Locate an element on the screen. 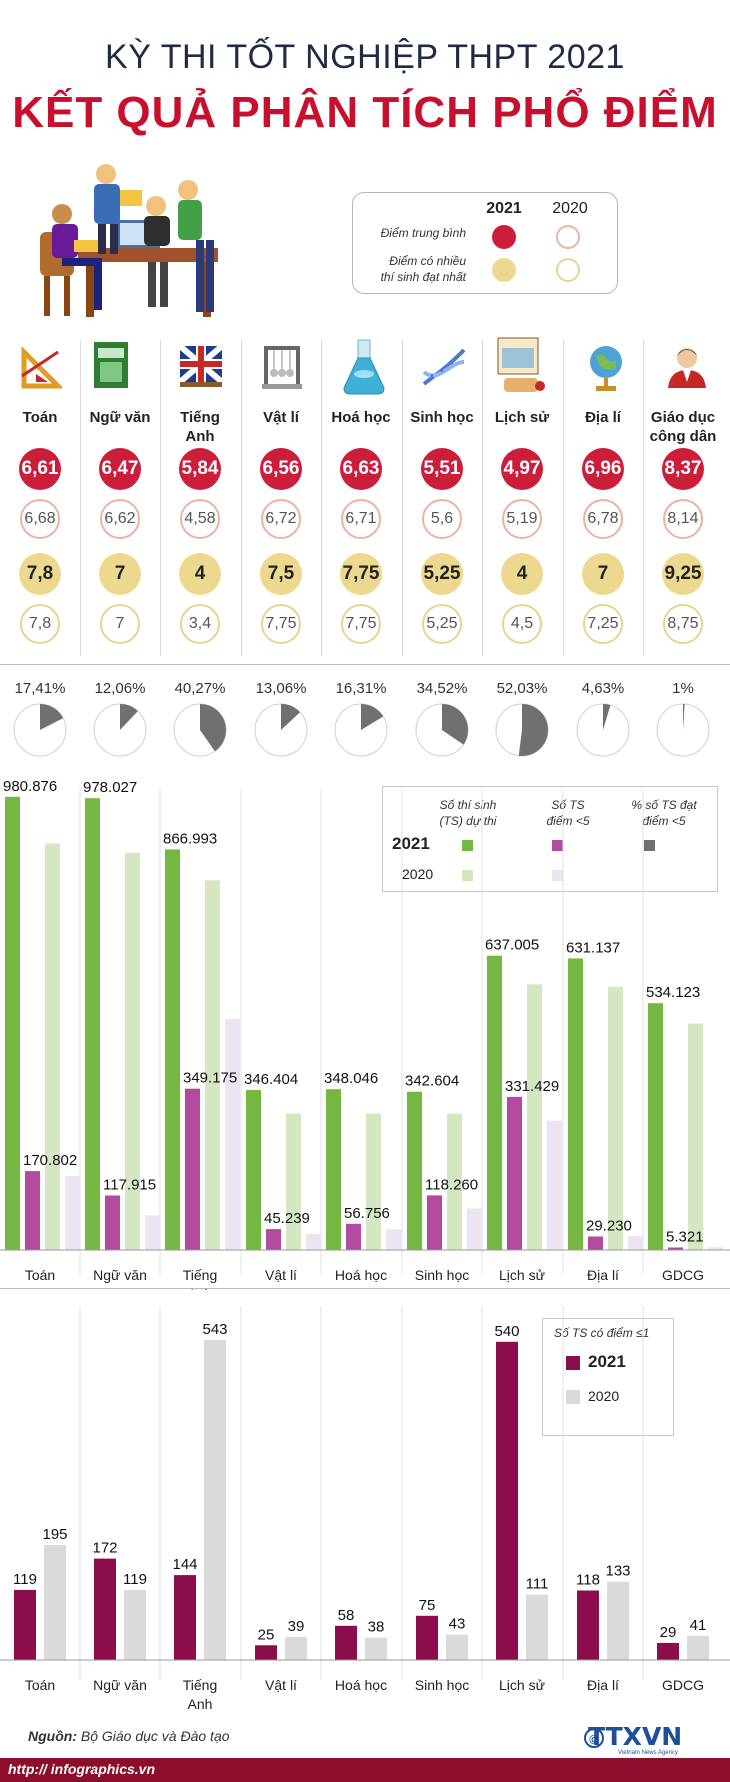  chart1-value-label: 631.137 is located at coordinates (593, 947).